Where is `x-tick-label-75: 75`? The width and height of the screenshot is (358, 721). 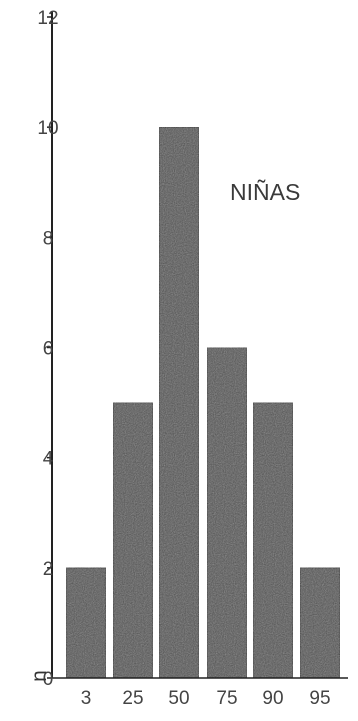
x-tick-label-75: 75 is located at coordinates (226, 698).